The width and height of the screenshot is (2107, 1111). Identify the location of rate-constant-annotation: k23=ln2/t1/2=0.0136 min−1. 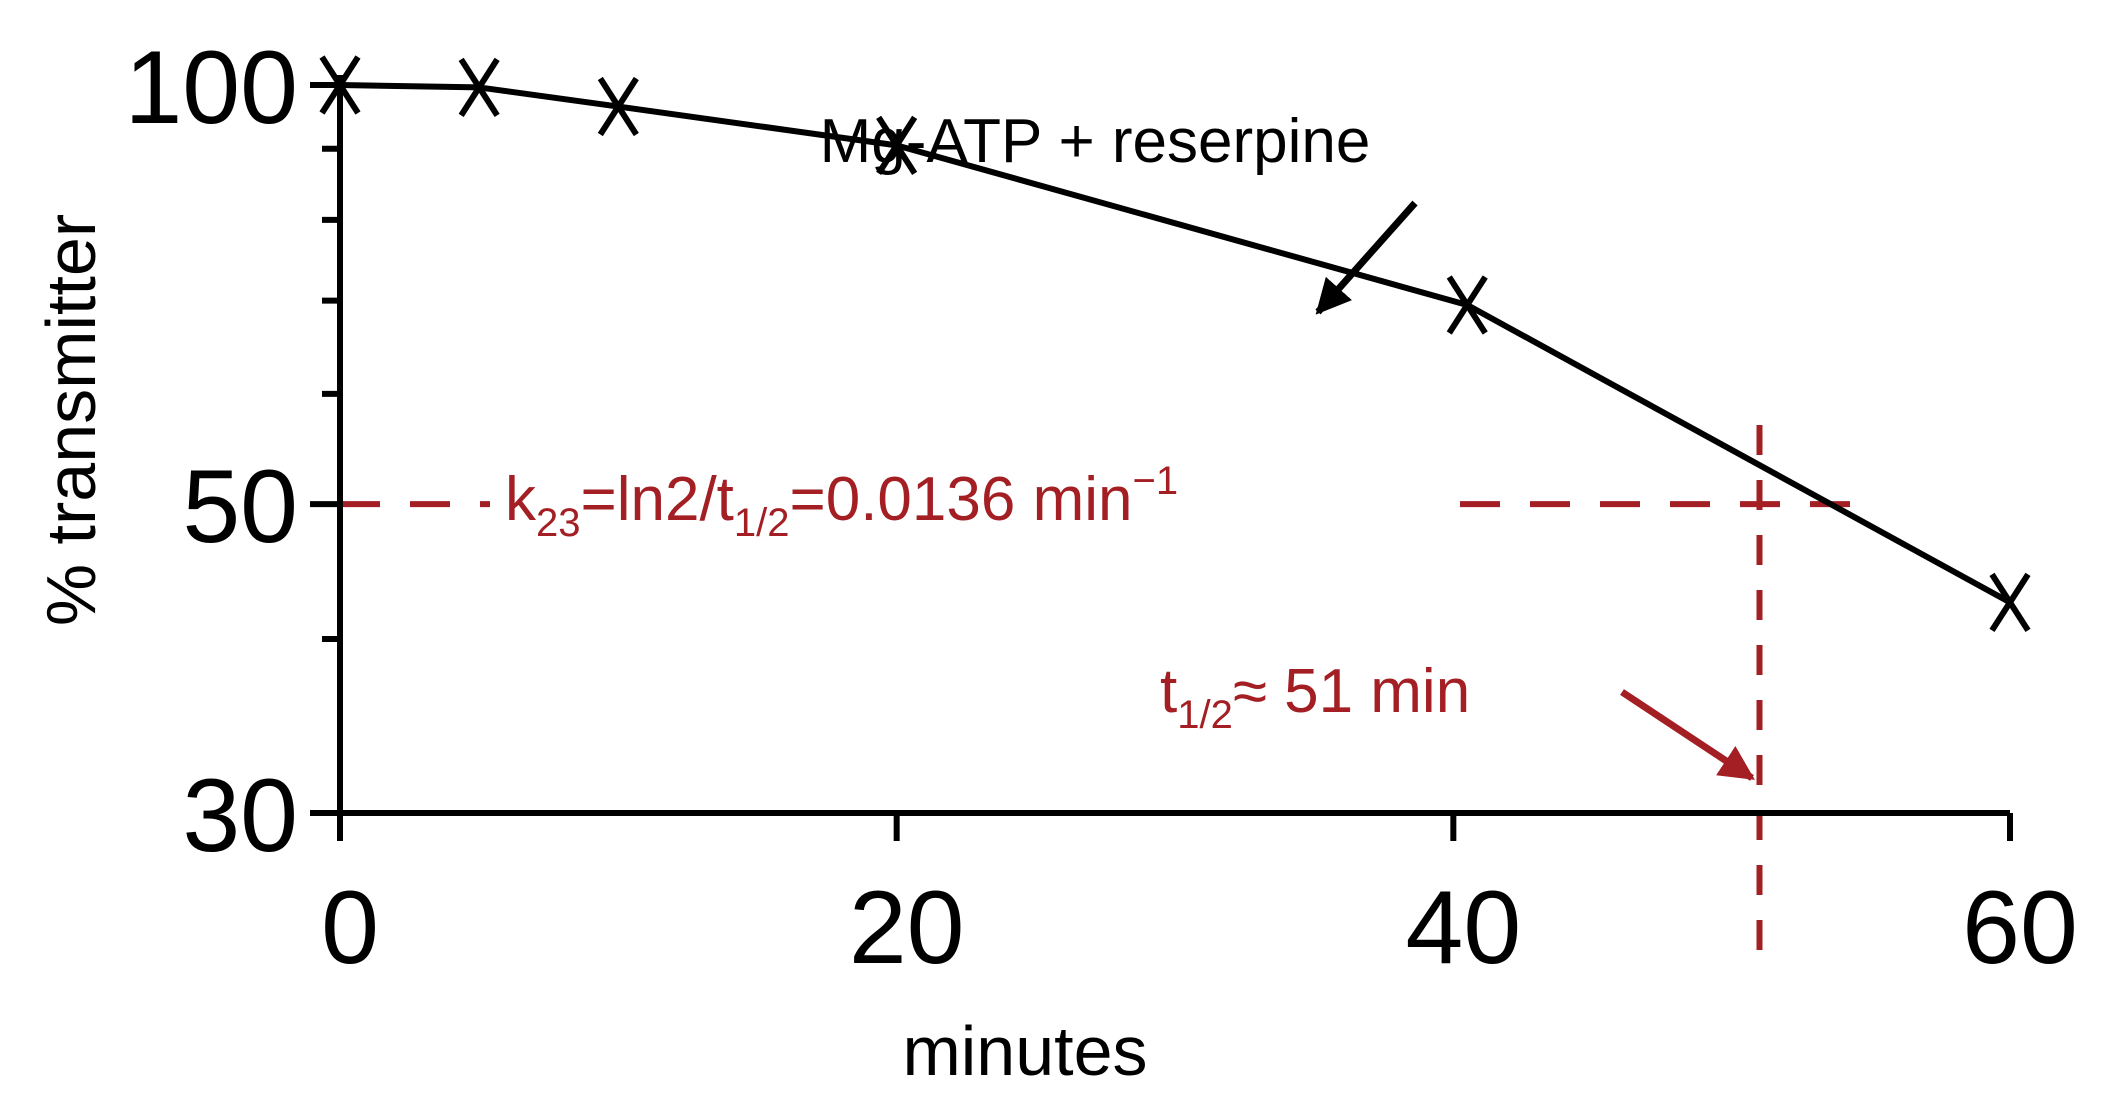
(841, 502).